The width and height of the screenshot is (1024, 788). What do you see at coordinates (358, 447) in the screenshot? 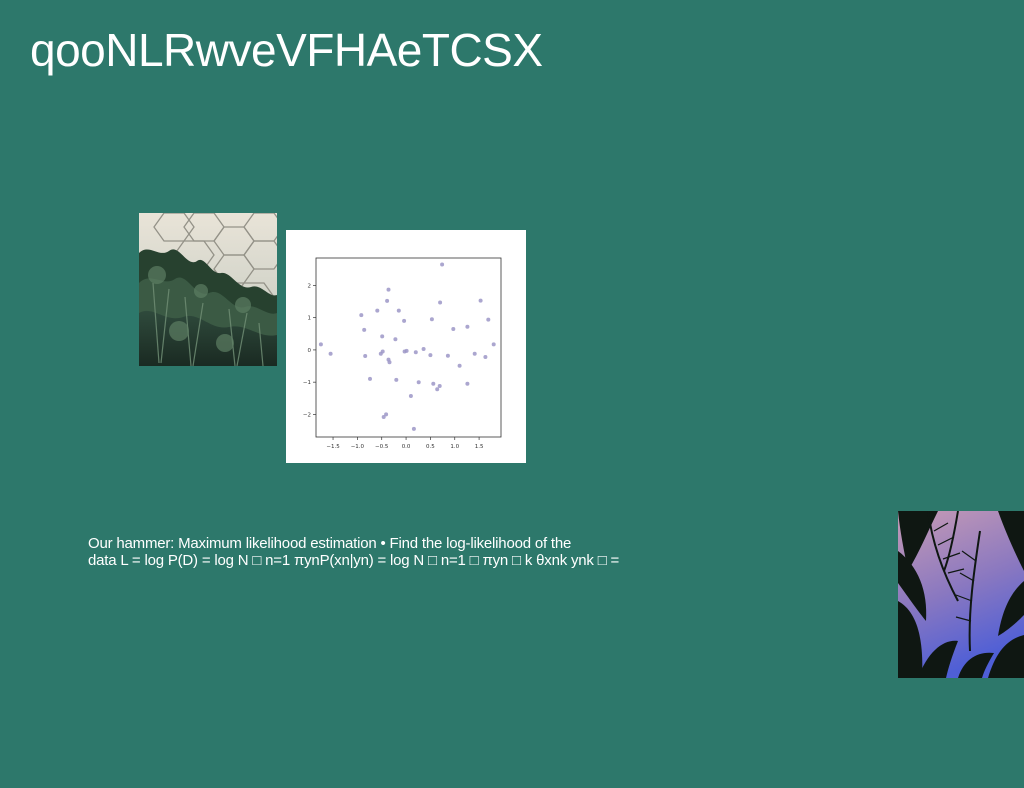
I see `x-tick-label: −1.0` at bounding box center [358, 447].